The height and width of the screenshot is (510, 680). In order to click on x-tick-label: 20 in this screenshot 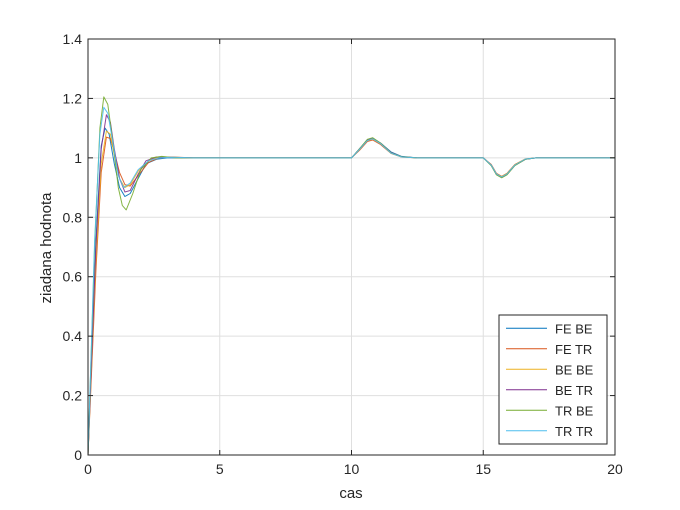, I will do `click(615, 469)`.